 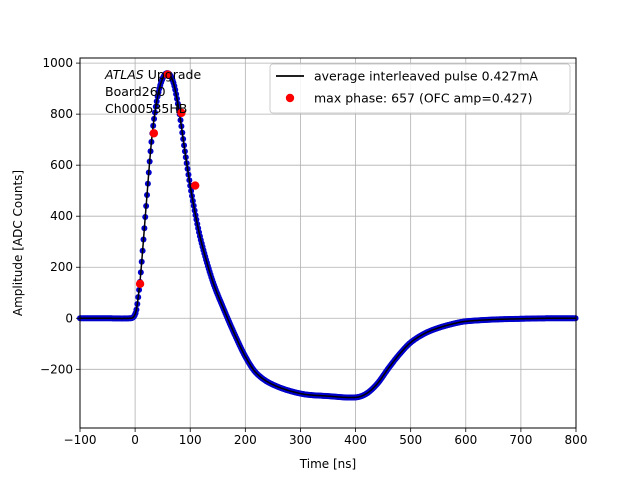 What do you see at coordinates (245, 440) in the screenshot?
I see `x-tick-label: 200` at bounding box center [245, 440].